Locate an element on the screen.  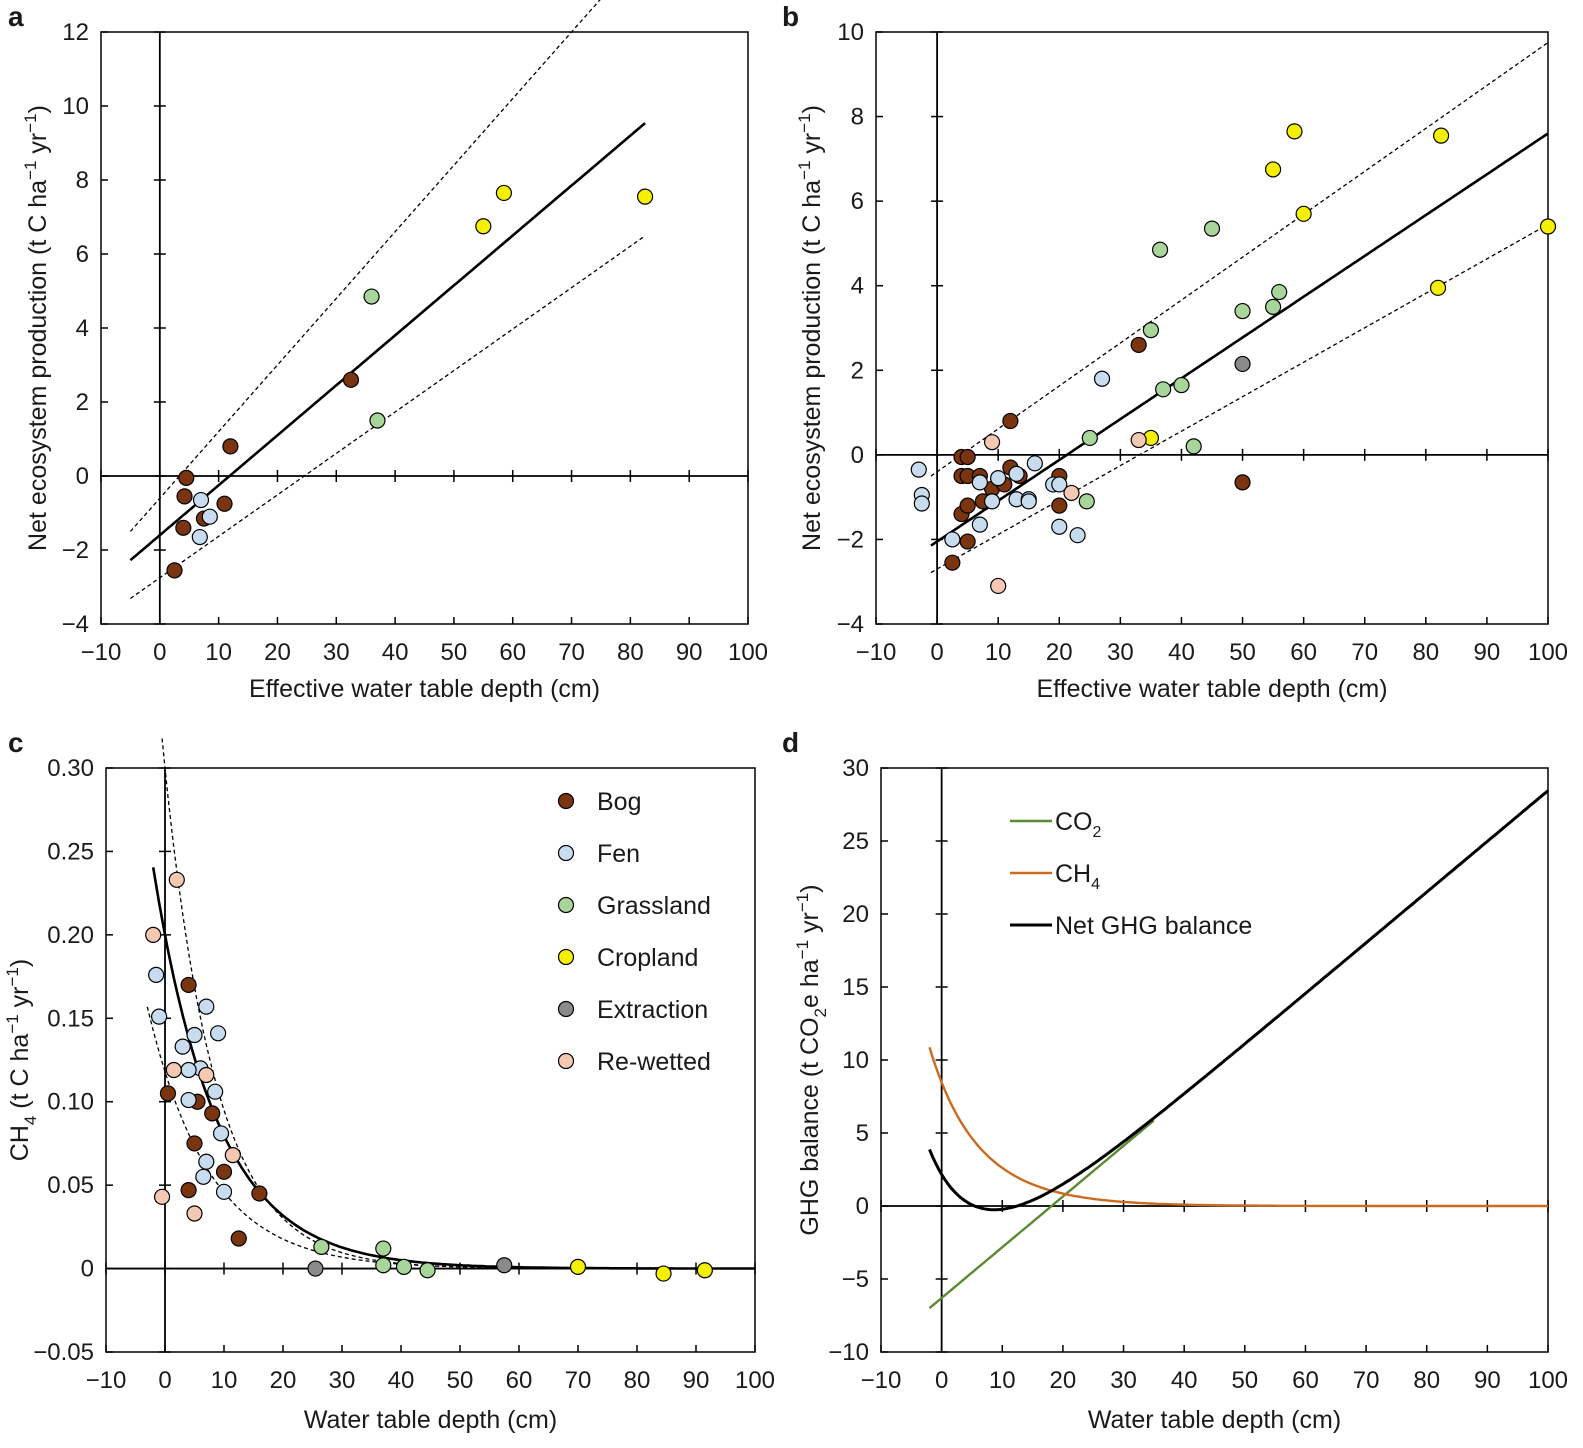
co2-line is located at coordinates (1041, 1214).